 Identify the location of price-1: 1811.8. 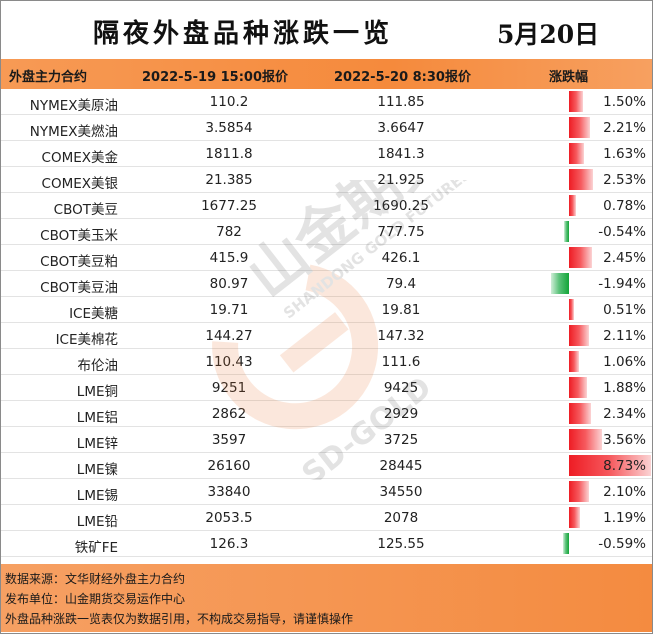
(229, 154).